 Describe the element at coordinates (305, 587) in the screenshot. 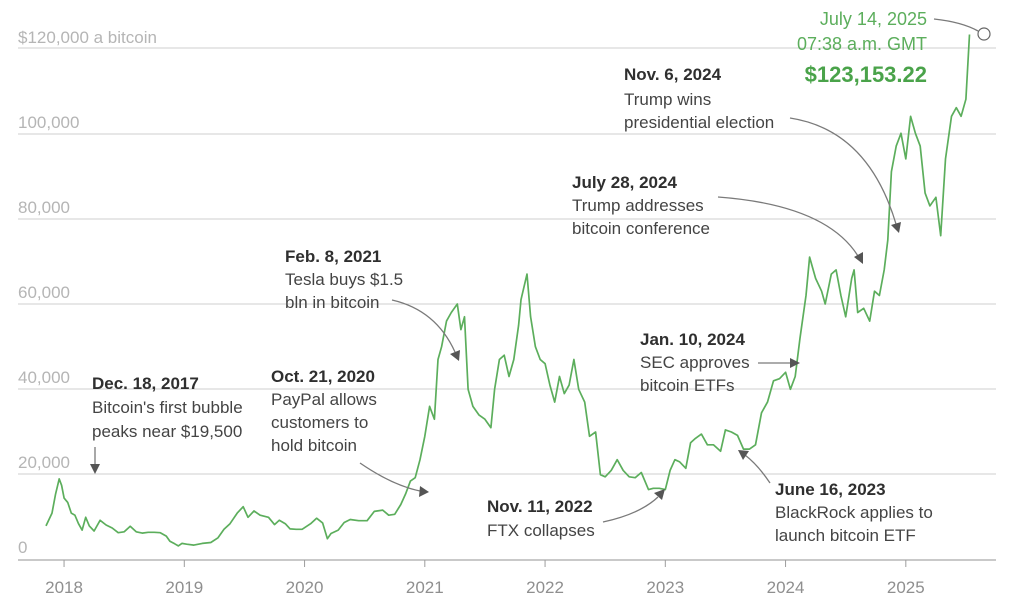

I see `x-tick-label-2020: 2020` at that location.